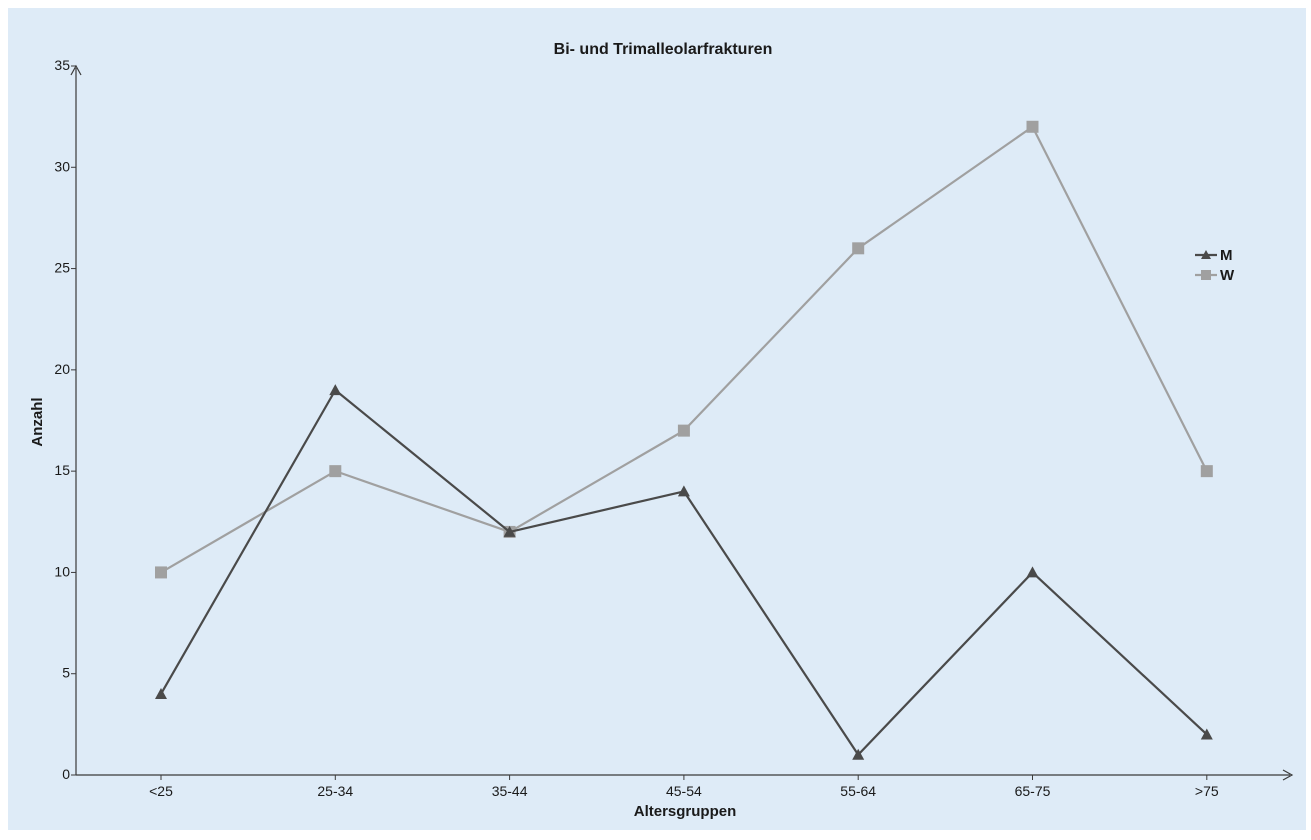 The width and height of the screenshot is (1311, 840). I want to click on x-tick-label: >75, so click(1207, 791).